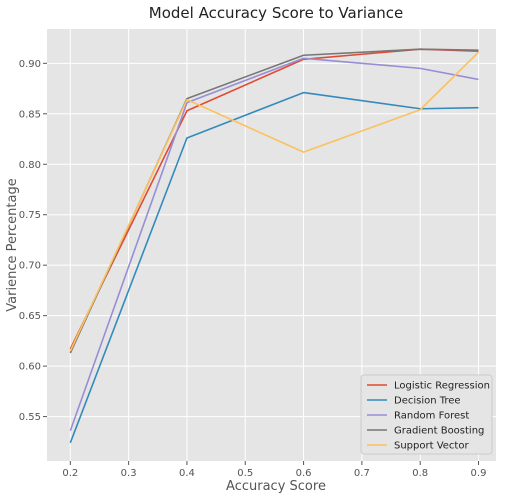 This screenshot has height=500, width=507. Describe the element at coordinates (30, 266) in the screenshot. I see `y-tick-label: 0.70` at that location.